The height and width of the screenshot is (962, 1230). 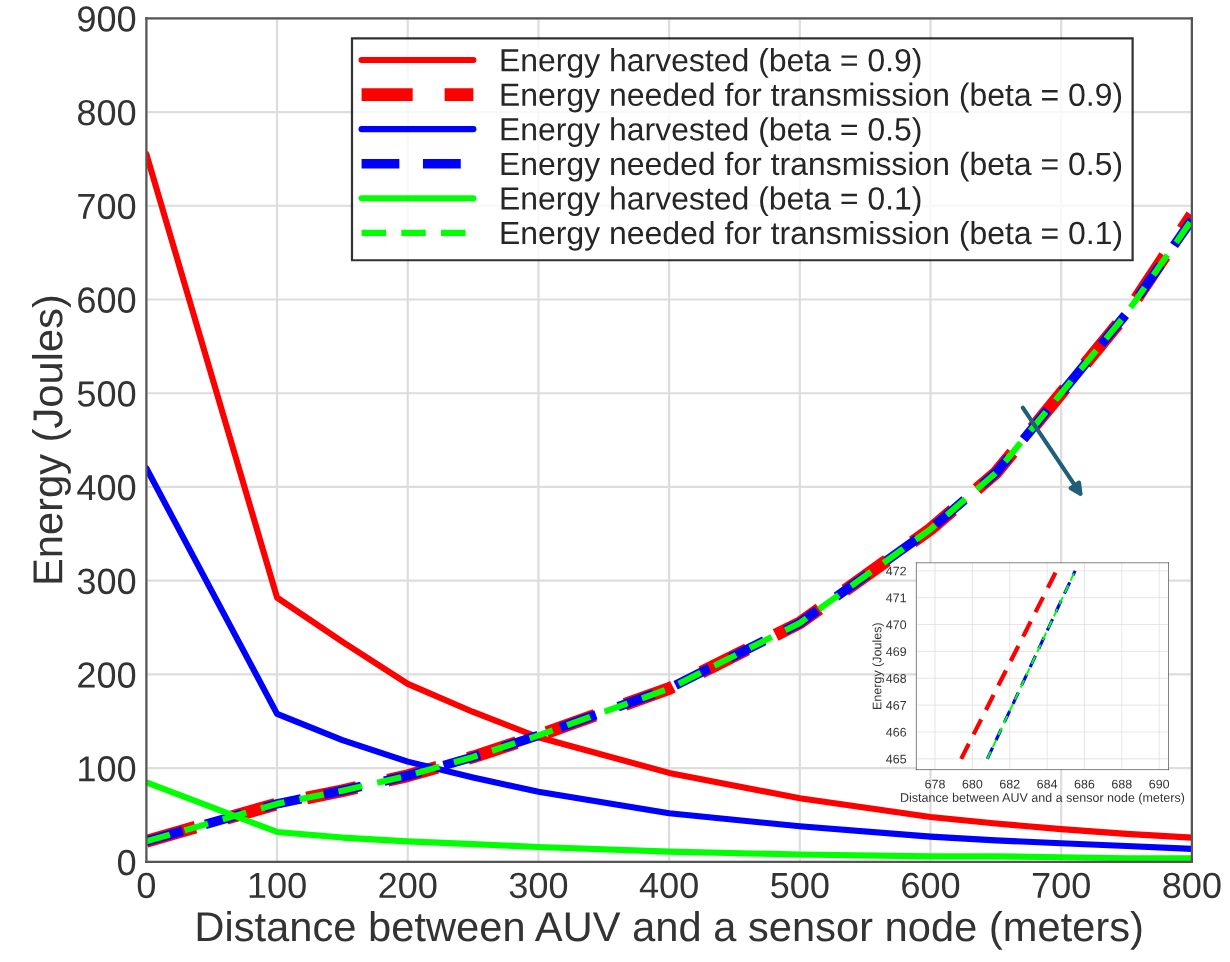 I want to click on y-tick-label: 300, so click(x=106, y=581).